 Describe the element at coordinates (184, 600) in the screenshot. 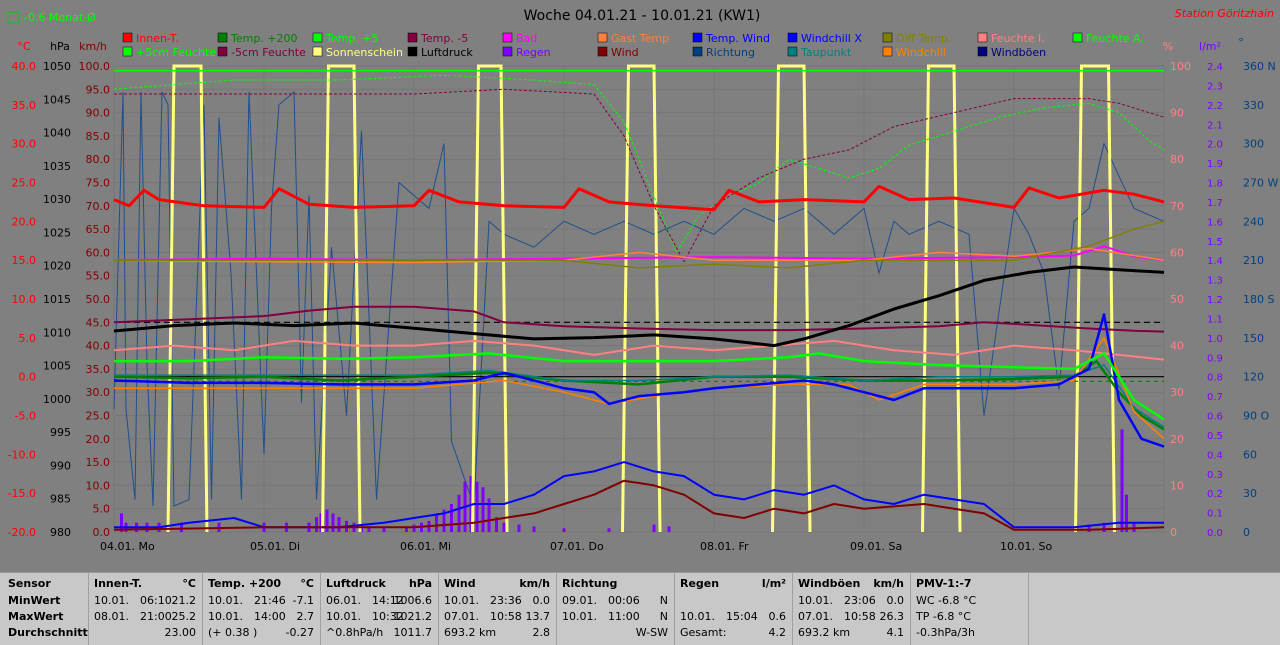

I see `stats-cell-value: 21.2` at that location.